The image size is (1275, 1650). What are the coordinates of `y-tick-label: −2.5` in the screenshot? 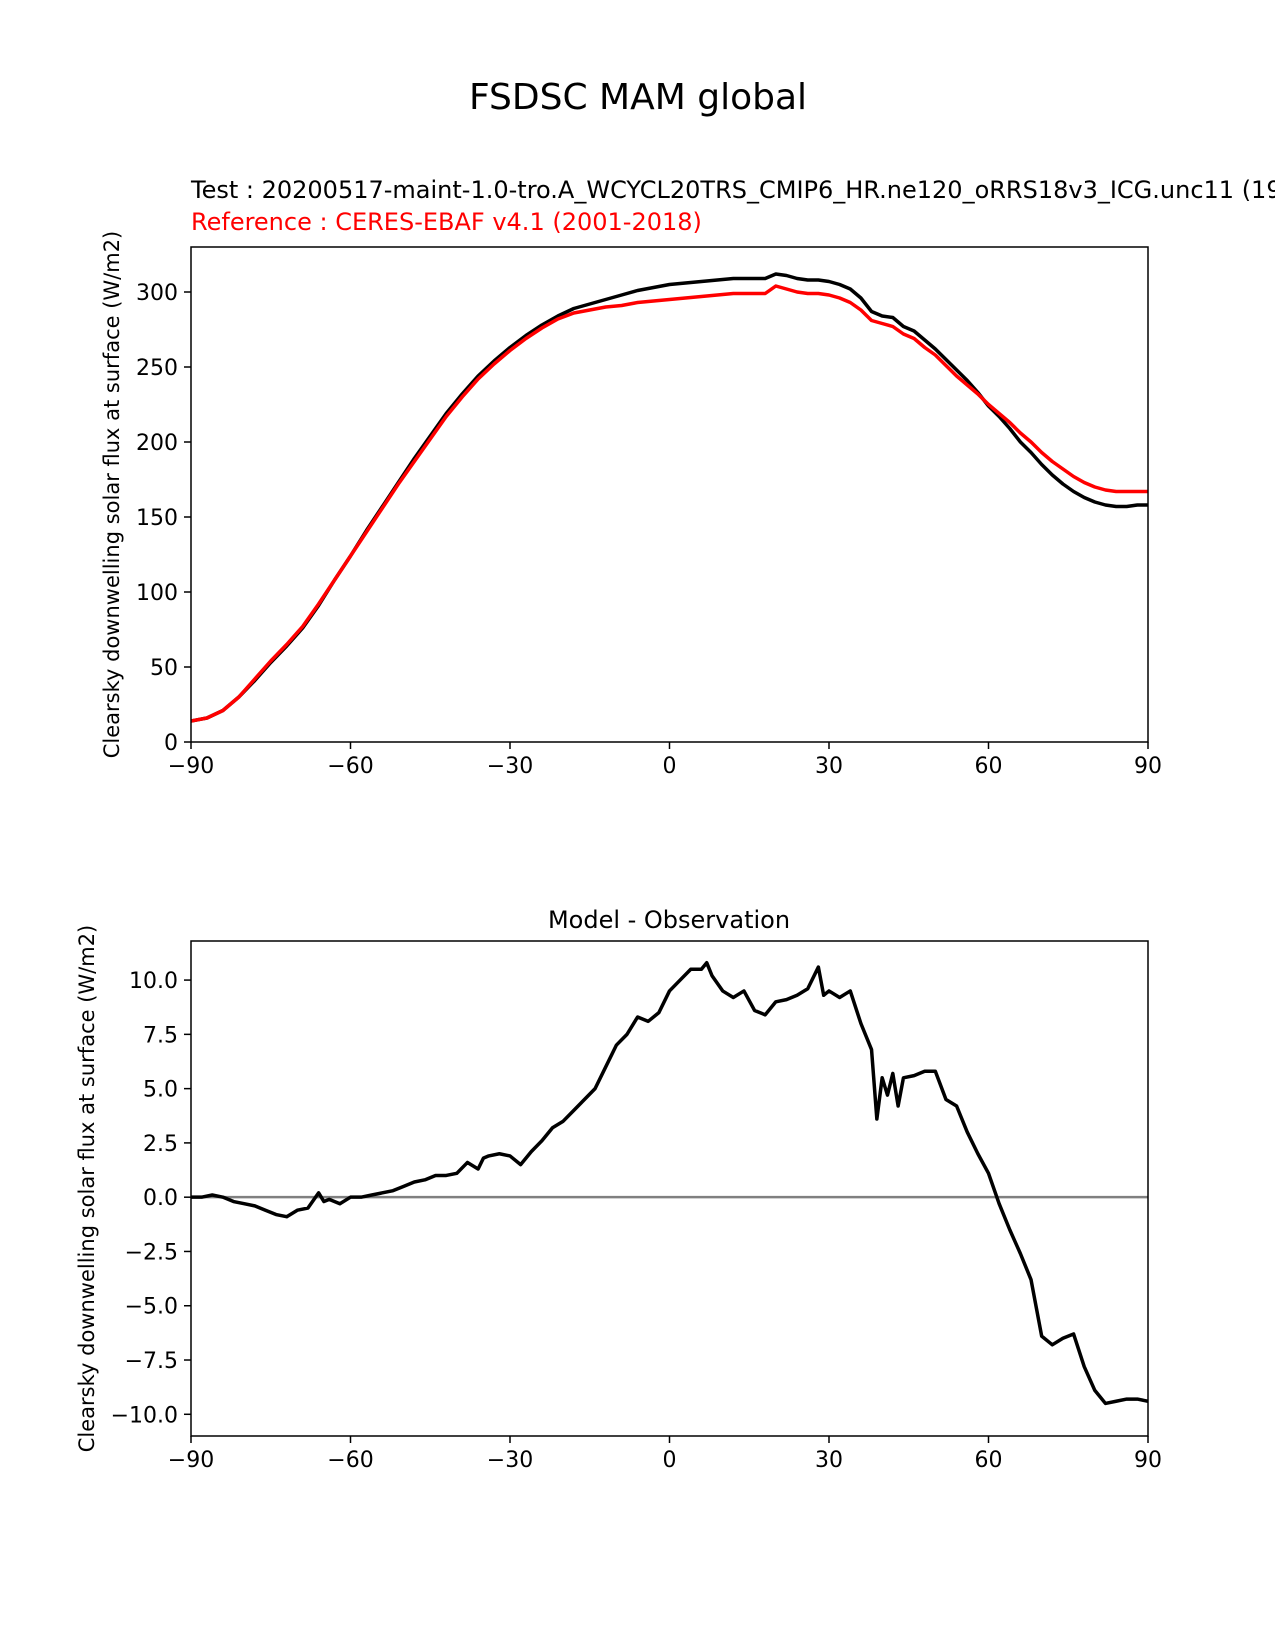 It's located at (151, 1252).